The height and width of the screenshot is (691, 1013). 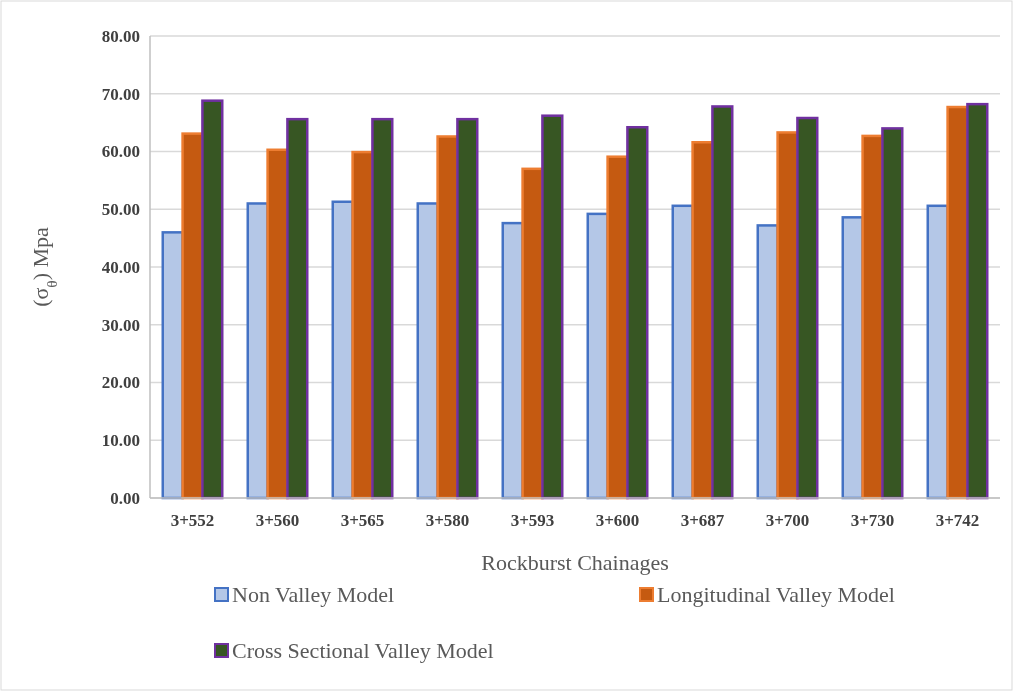 What do you see at coordinates (776, 594) in the screenshot?
I see `legend-label: Longitudinal Valley Model` at bounding box center [776, 594].